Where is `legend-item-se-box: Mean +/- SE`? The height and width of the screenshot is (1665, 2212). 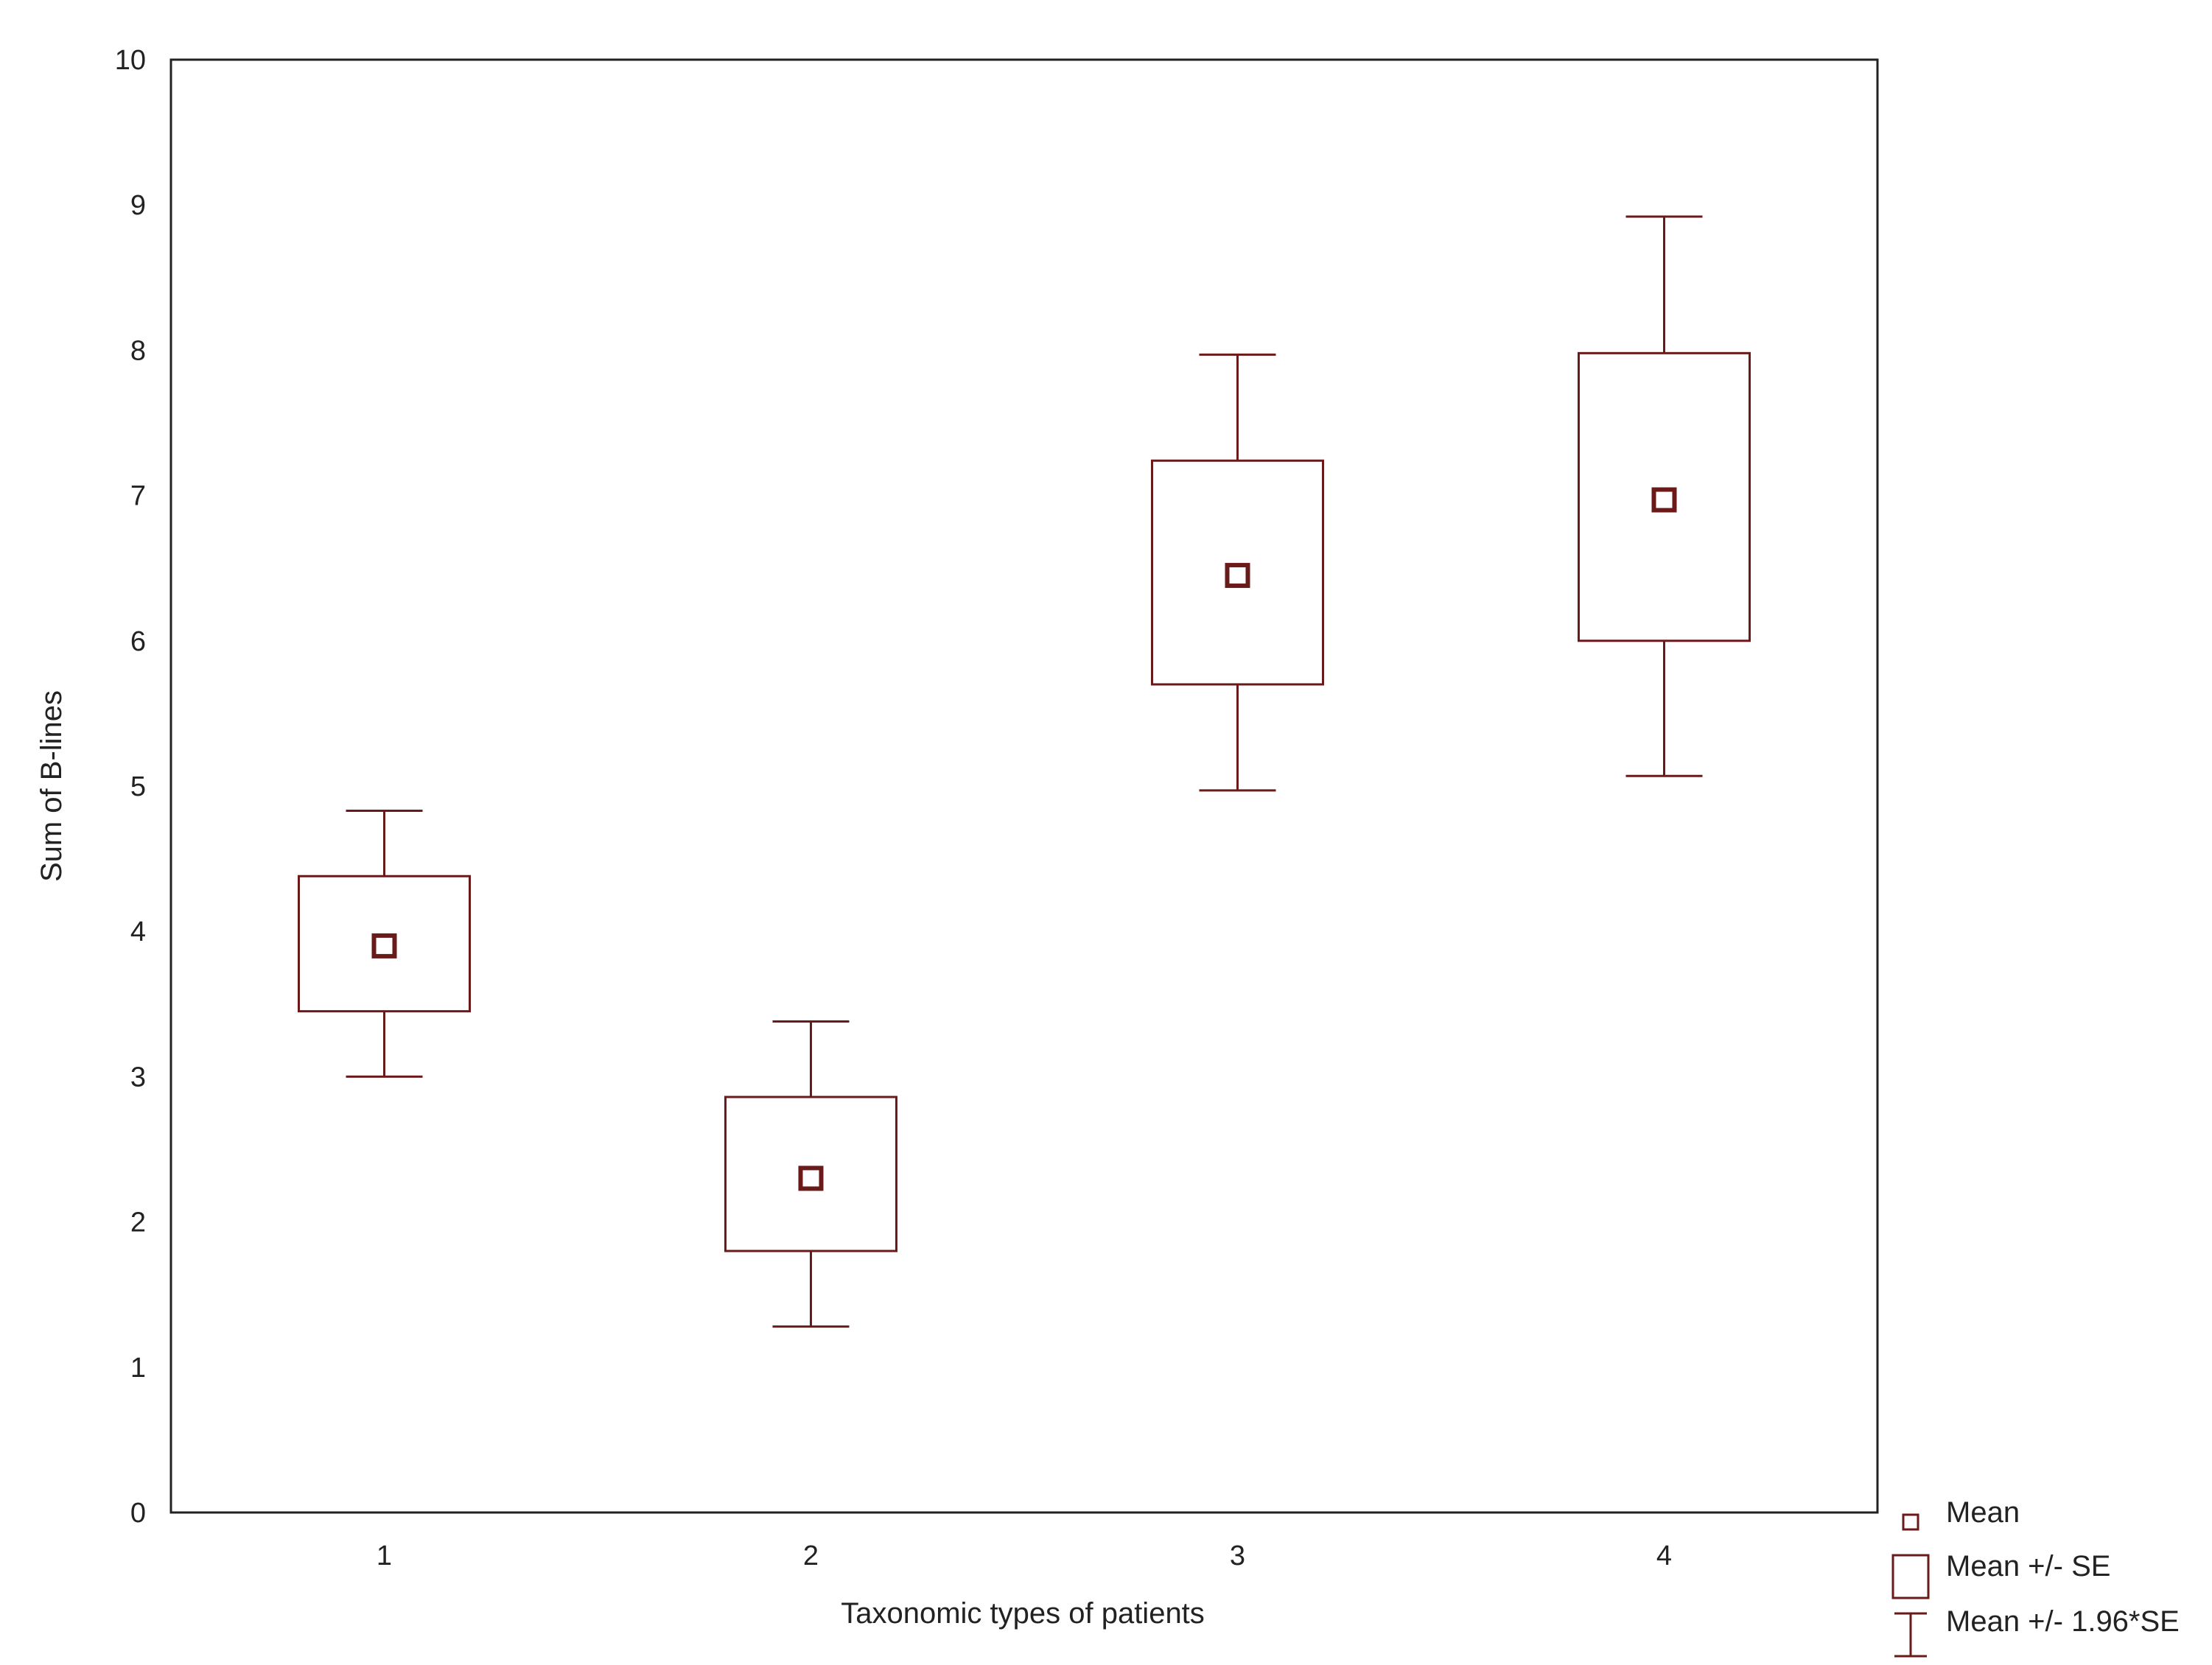 legend-item-se-box: Mean +/- SE is located at coordinates (2000, 1574).